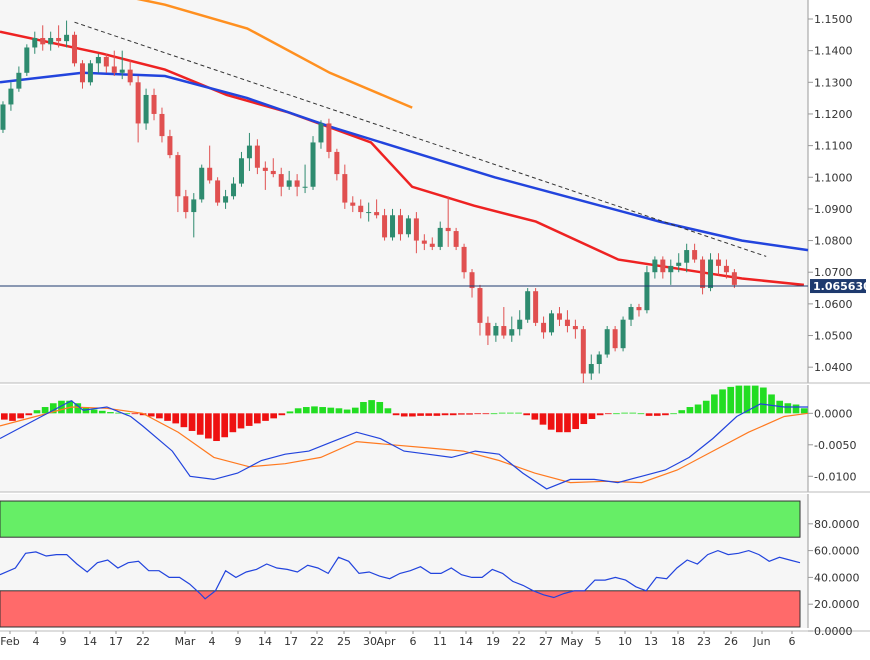 This screenshot has height=660, width=870. Describe the element at coordinates (440, 641) in the screenshot. I see `x-tick-label: 11` at that location.